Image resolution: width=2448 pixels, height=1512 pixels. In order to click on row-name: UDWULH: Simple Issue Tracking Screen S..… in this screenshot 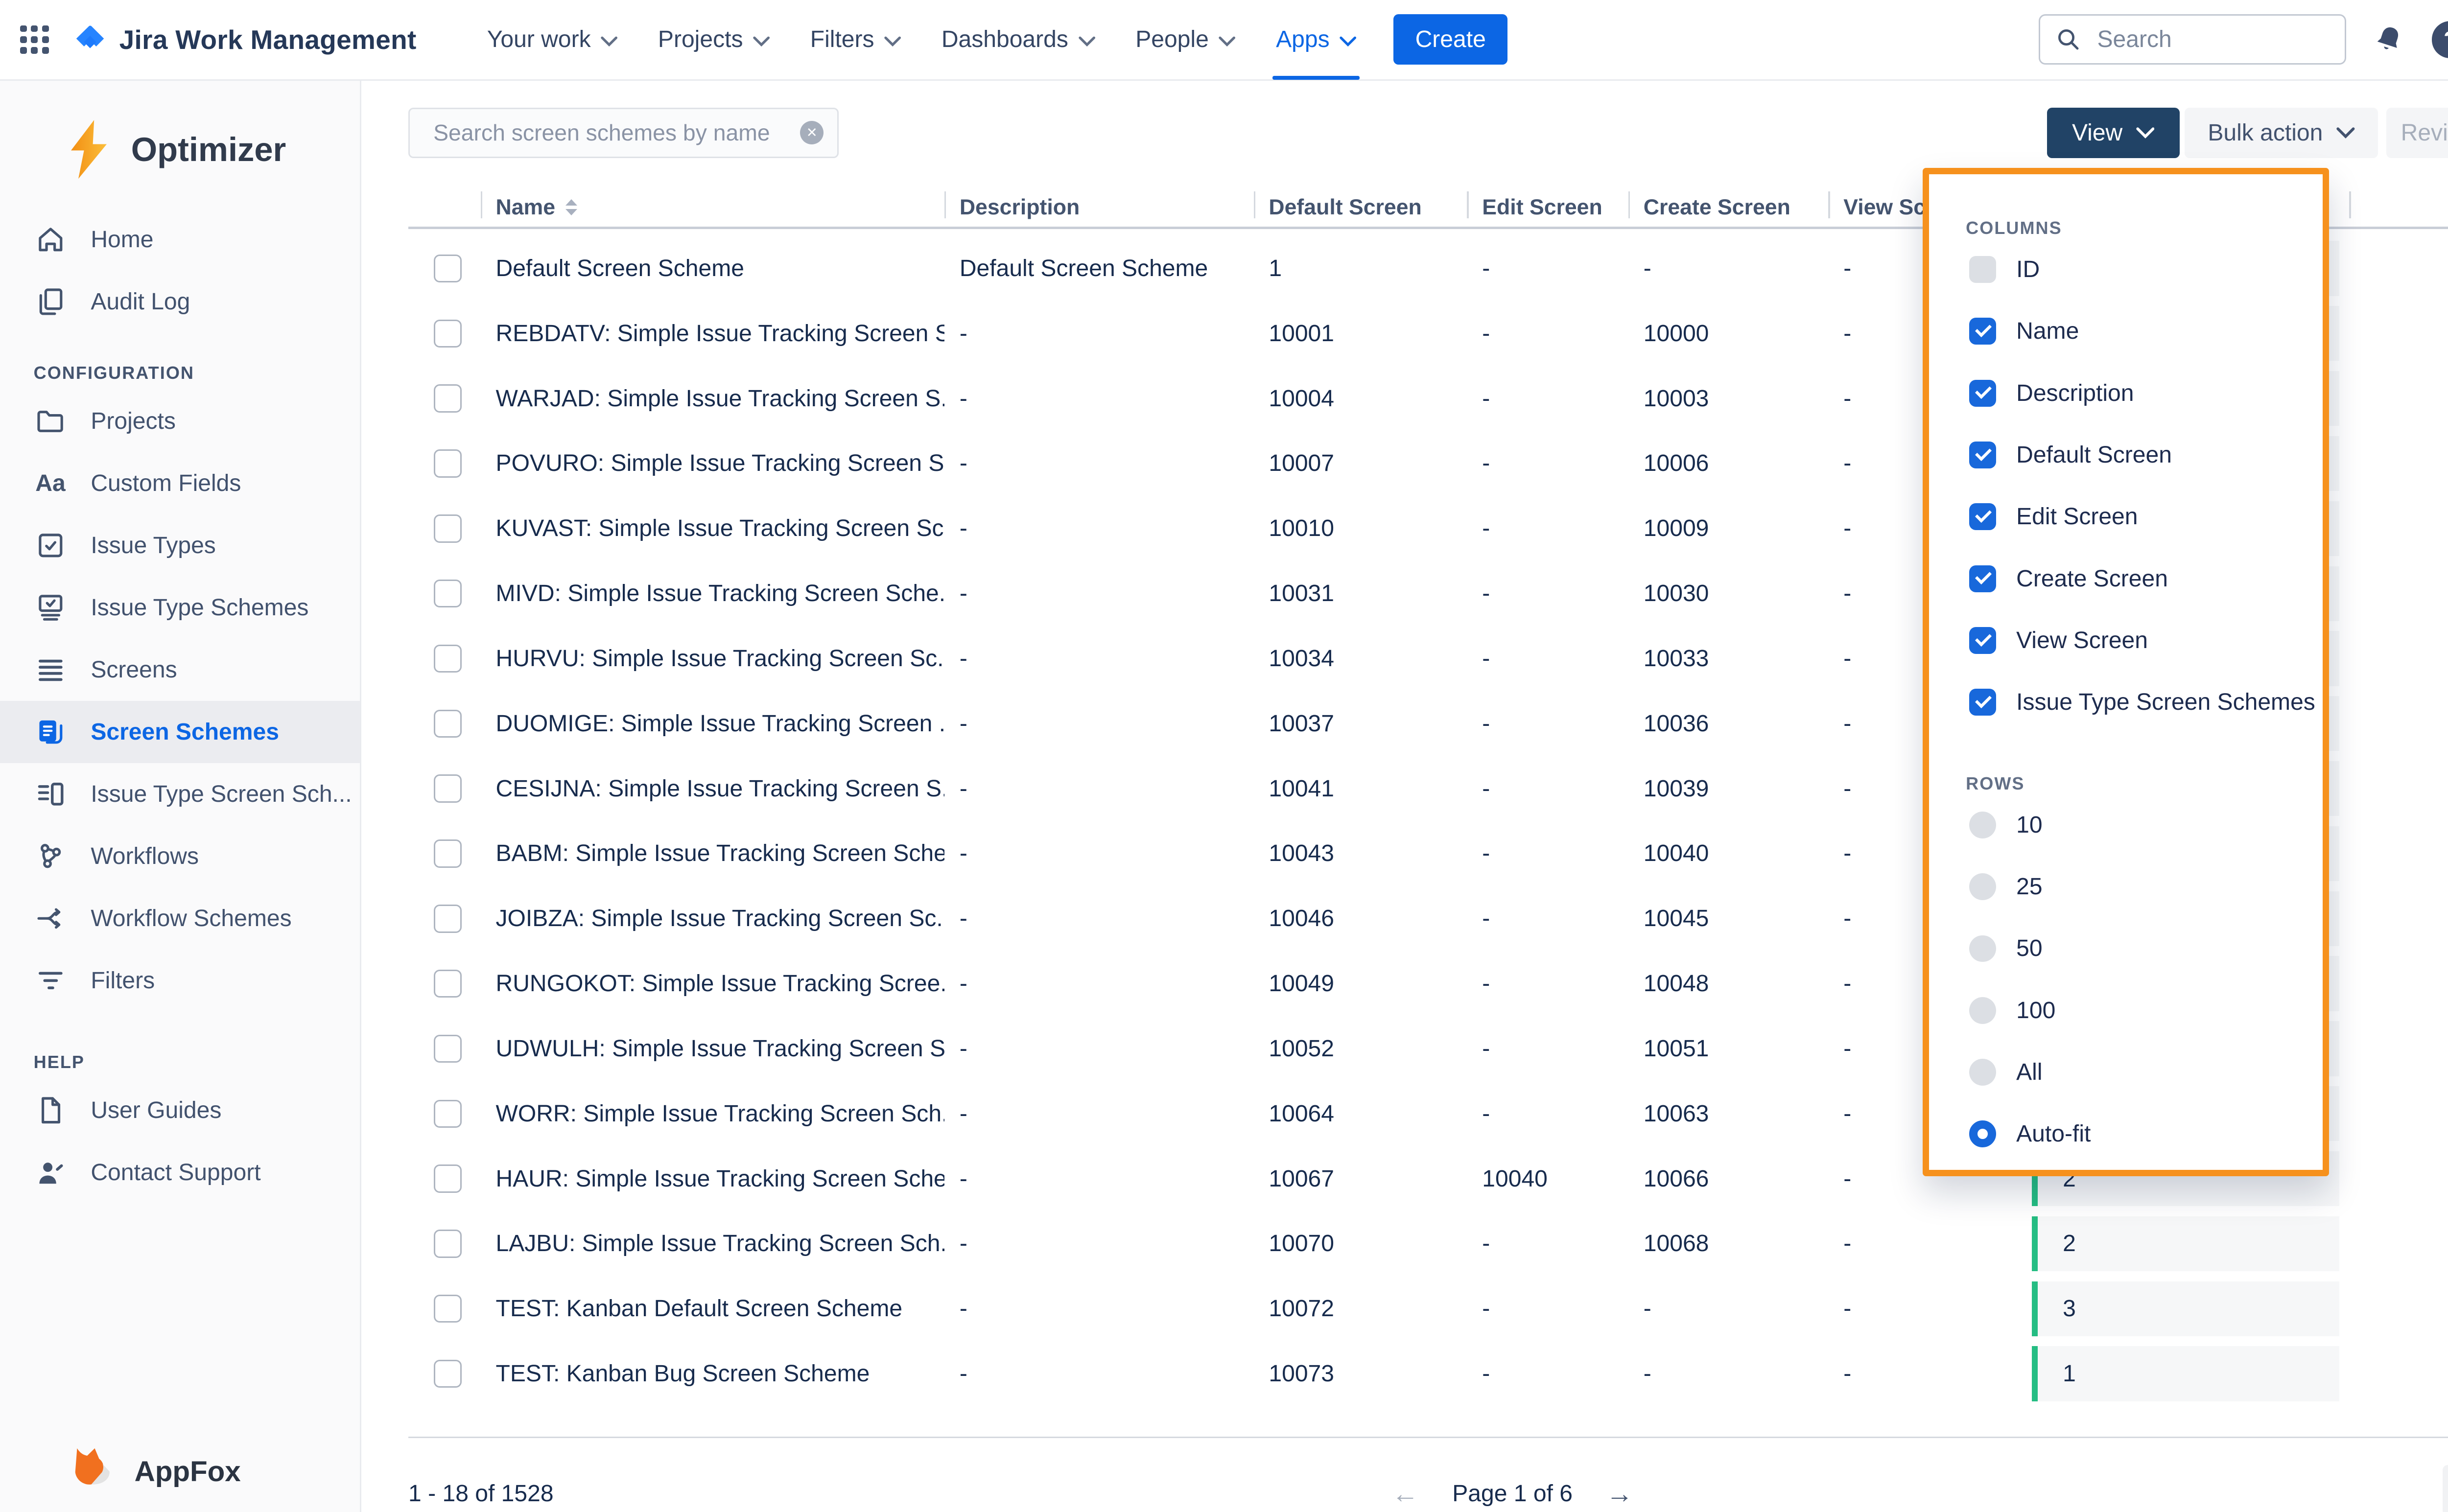, I will do `click(719, 1049)`.